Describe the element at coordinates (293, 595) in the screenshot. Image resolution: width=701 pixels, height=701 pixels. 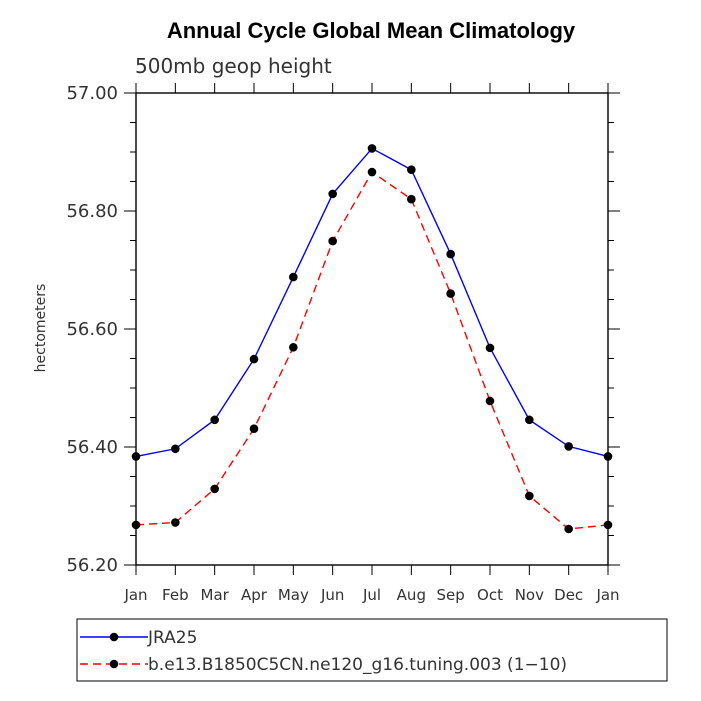
I see `x-tick-label: May` at that location.